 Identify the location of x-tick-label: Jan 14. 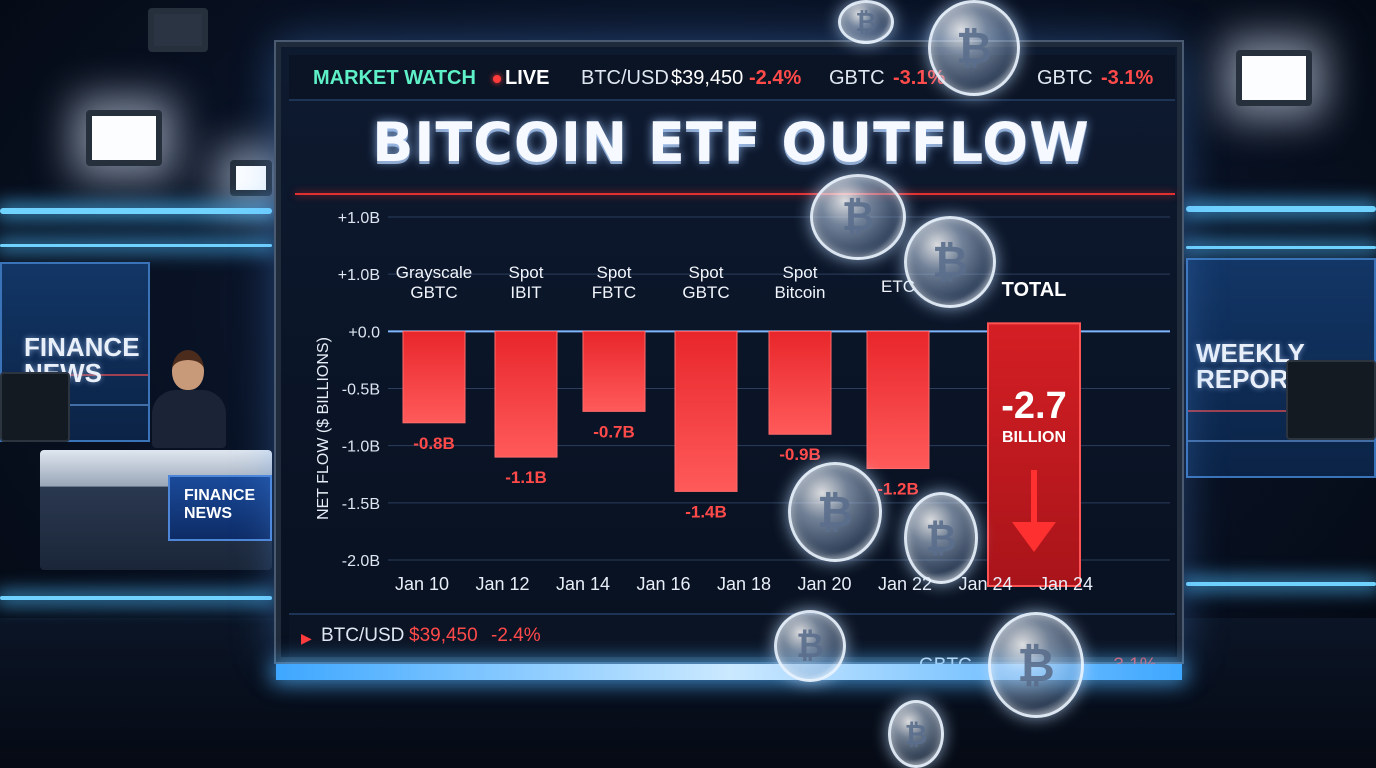
(583, 584).